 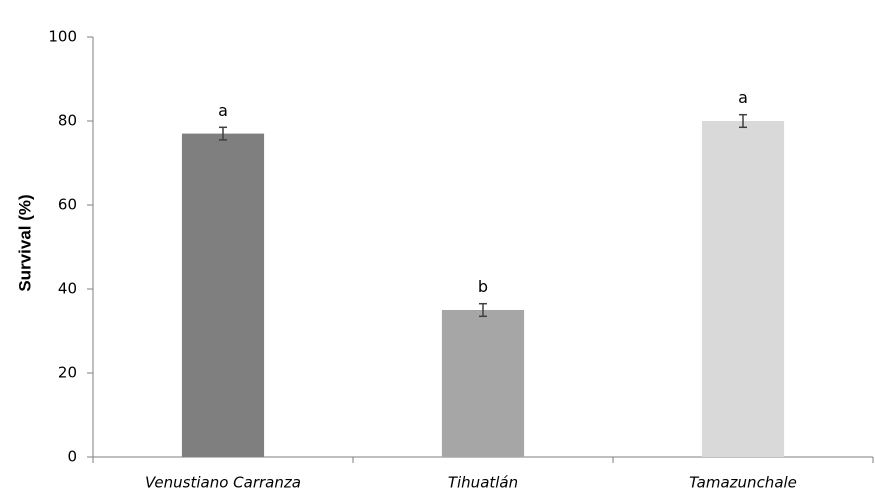 What do you see at coordinates (67, 121) in the screenshot?
I see `y-tick-label: 80` at bounding box center [67, 121].